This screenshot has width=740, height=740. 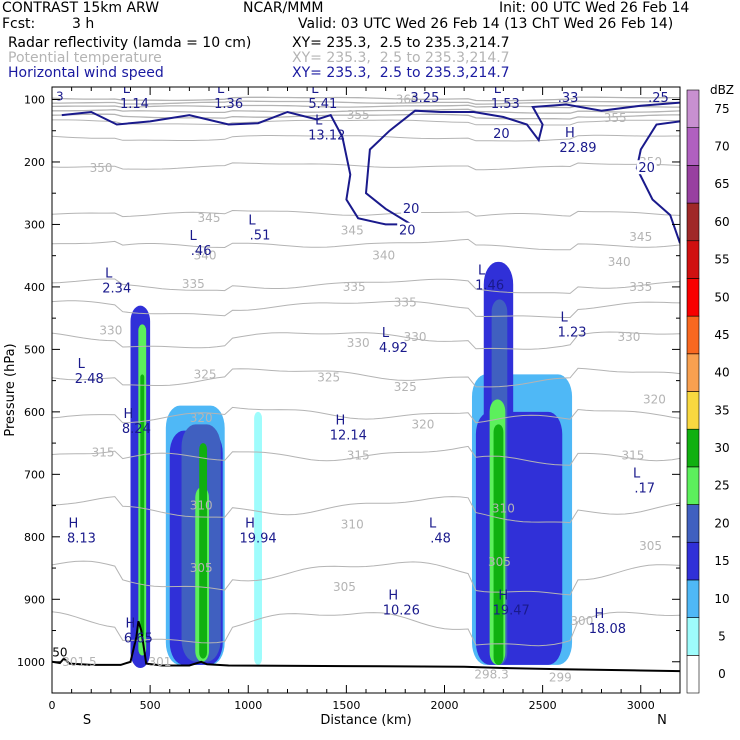 What do you see at coordinates (721, 222) in the screenshot?
I see `colorbar-label-12: 60` at bounding box center [721, 222].